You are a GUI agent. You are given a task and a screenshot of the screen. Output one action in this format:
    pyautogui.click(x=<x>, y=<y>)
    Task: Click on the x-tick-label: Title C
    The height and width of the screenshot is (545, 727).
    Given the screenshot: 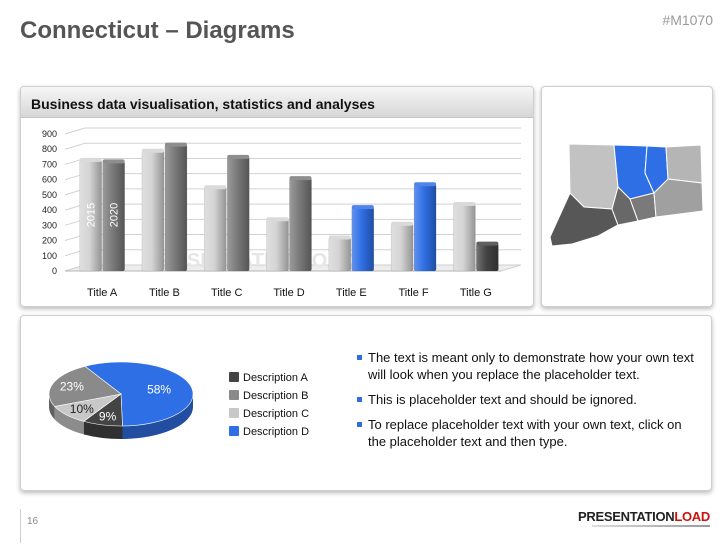 What is the action you would take?
    pyautogui.click(x=226, y=293)
    